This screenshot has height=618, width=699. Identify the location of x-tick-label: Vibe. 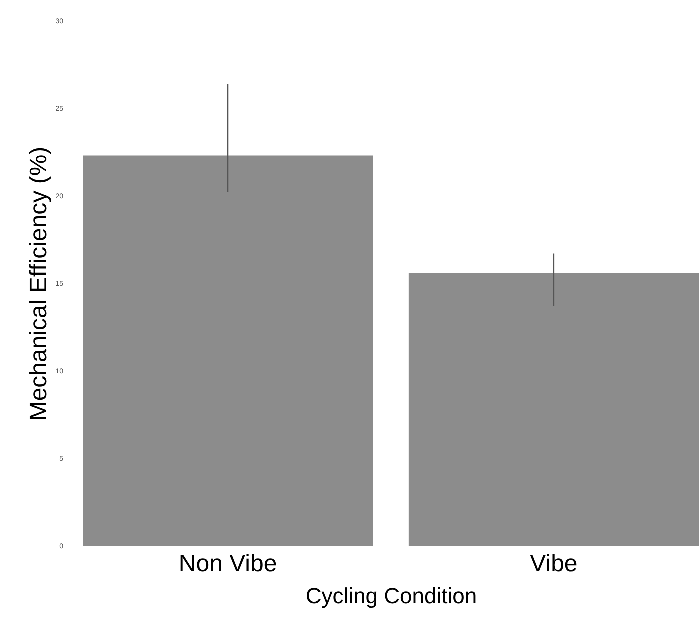
(554, 564).